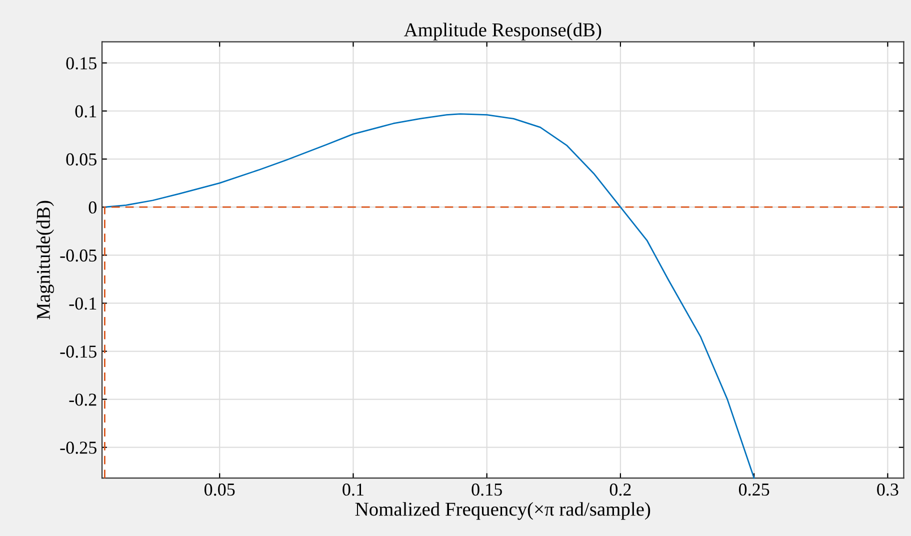 The width and height of the screenshot is (911, 536). I want to click on y-tick-label: -0.25, so click(78, 448).